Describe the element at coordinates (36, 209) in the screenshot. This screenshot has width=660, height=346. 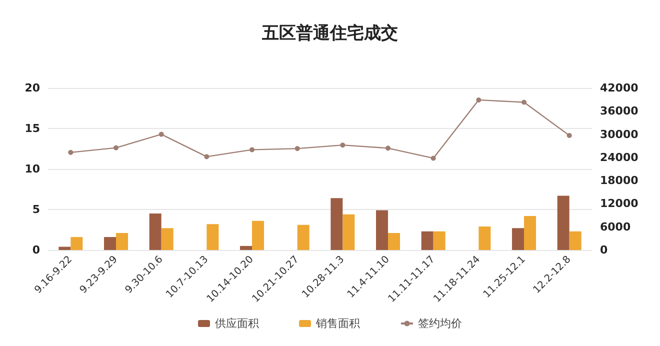
I see `y-tick-label: 5` at that location.